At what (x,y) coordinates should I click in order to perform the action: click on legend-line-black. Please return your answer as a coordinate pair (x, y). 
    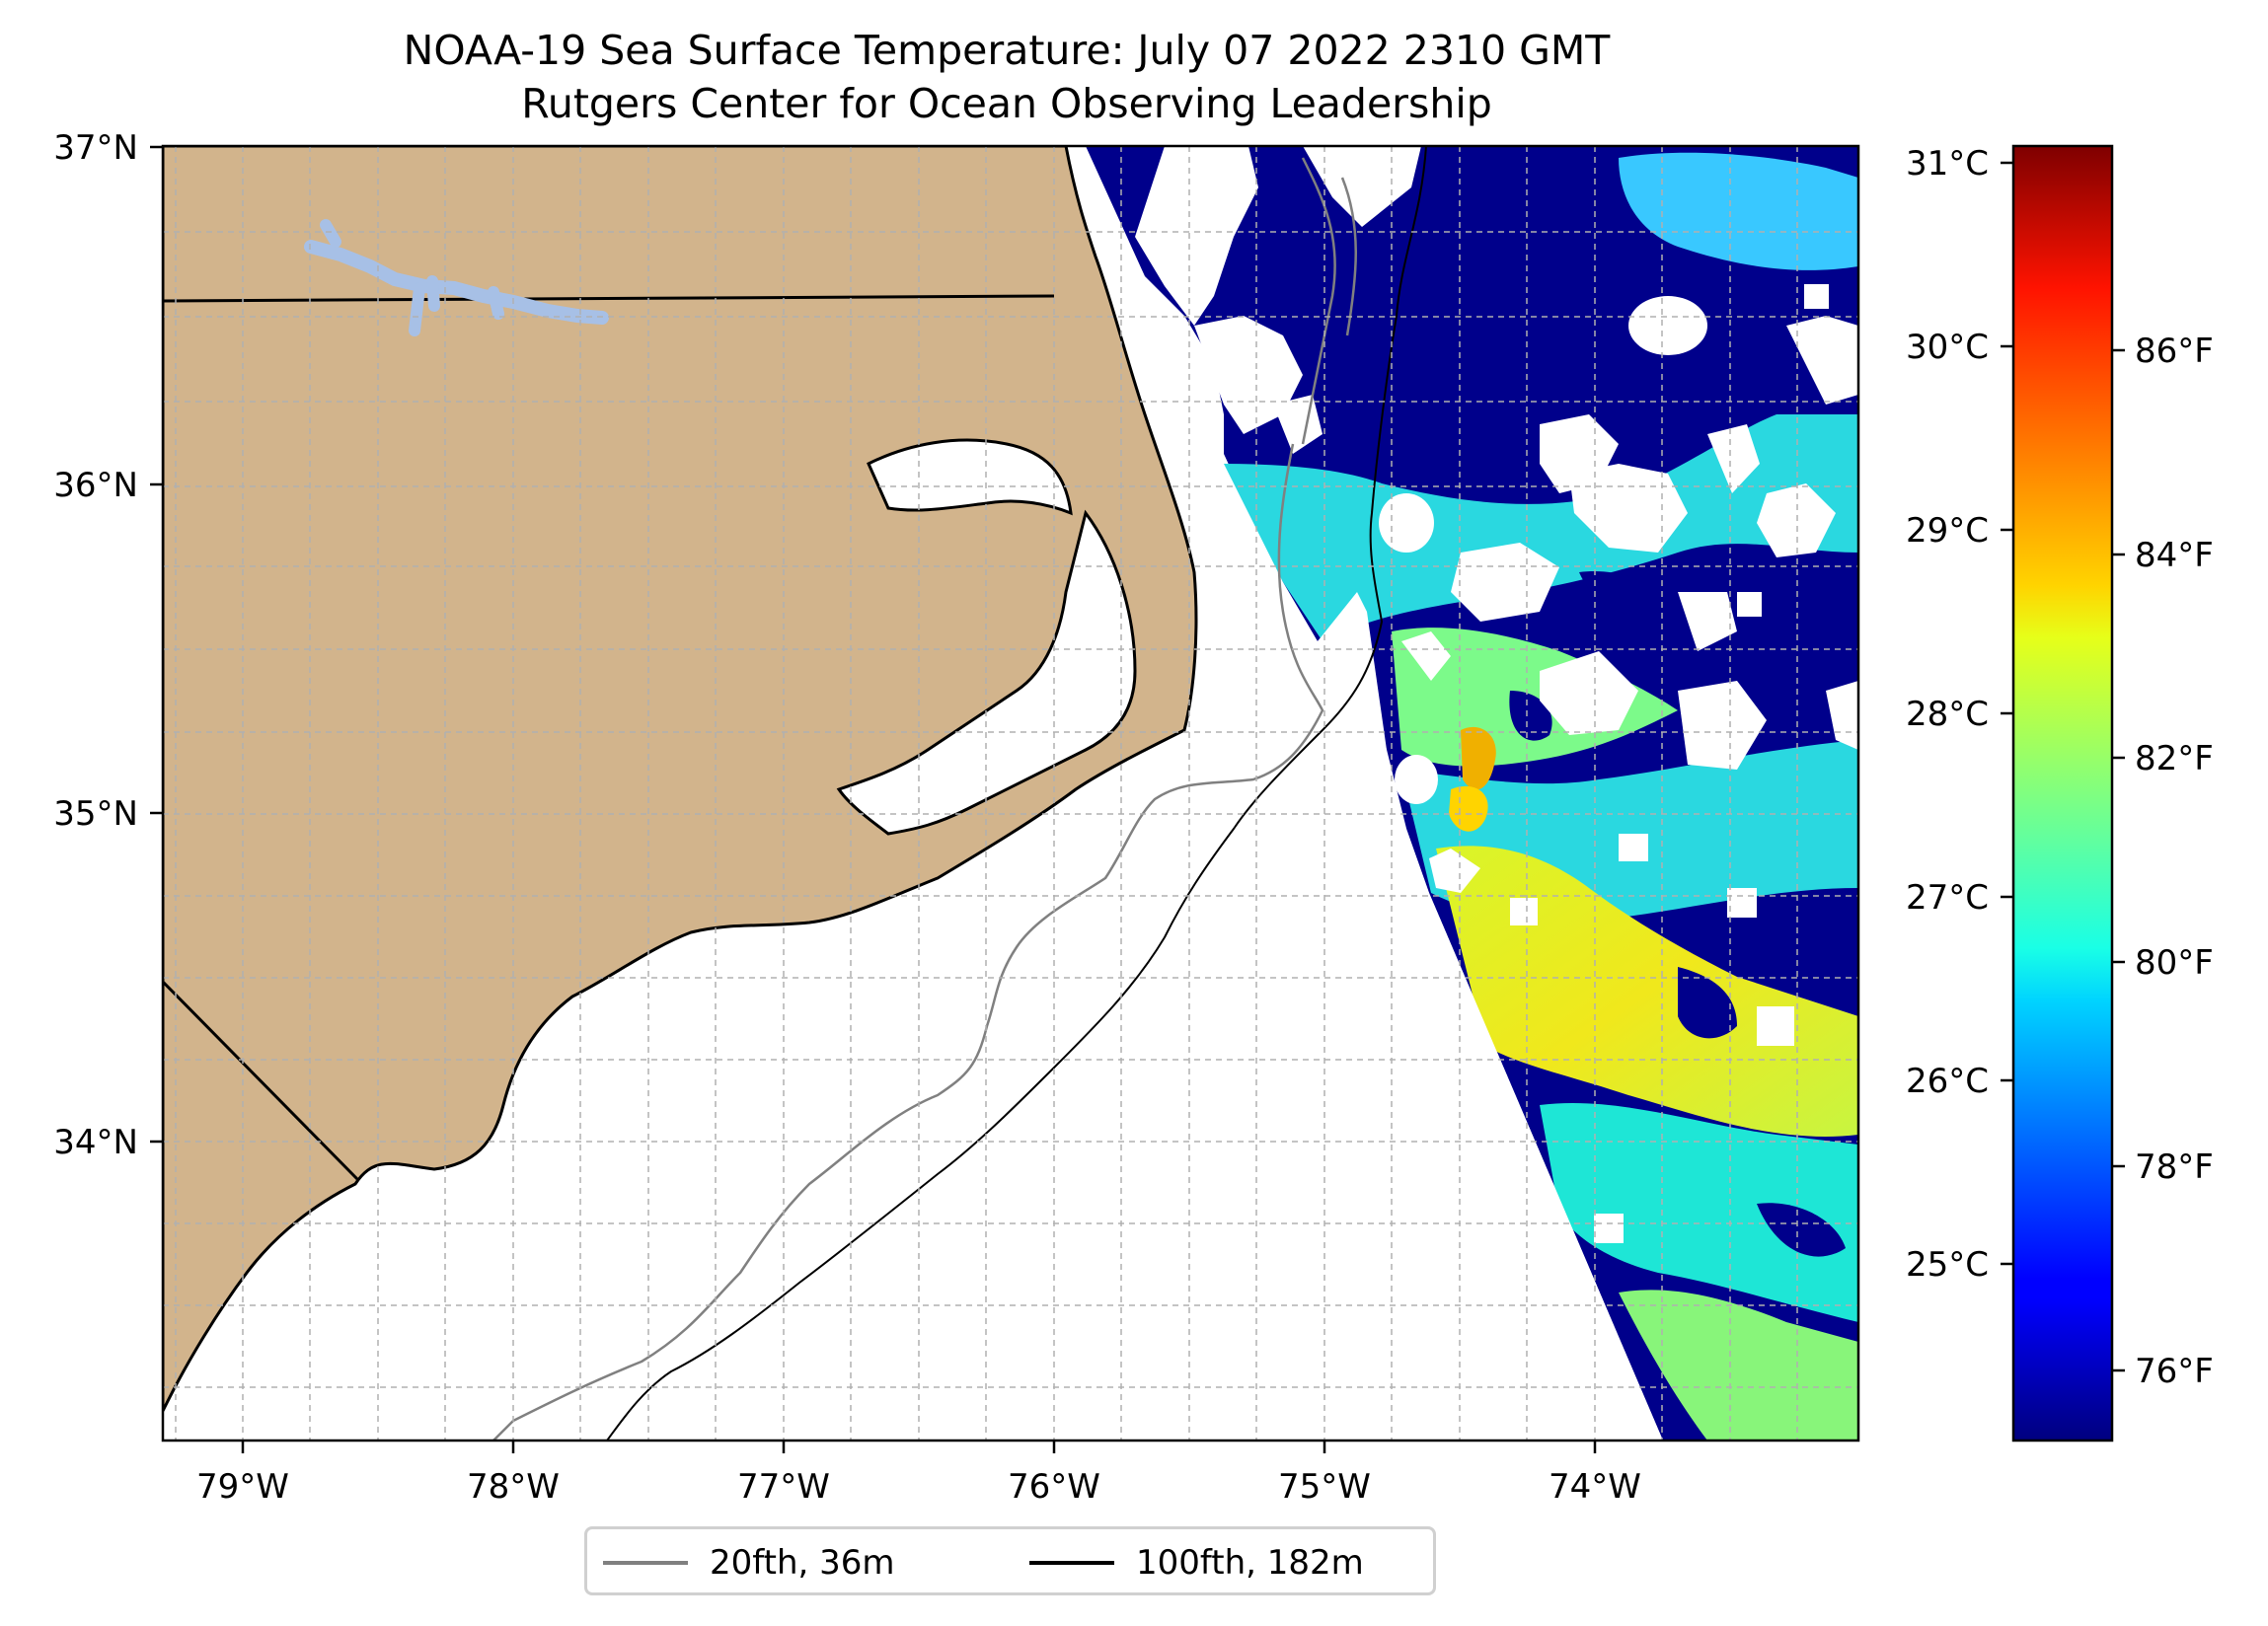
    Looking at the image, I should click on (1071, 1563).